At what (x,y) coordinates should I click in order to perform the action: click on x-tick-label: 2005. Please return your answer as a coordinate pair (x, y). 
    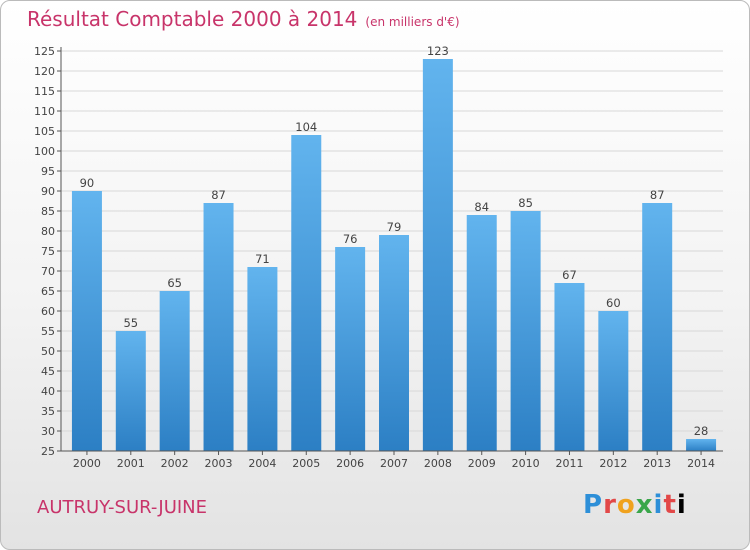
    Looking at the image, I should click on (306, 463).